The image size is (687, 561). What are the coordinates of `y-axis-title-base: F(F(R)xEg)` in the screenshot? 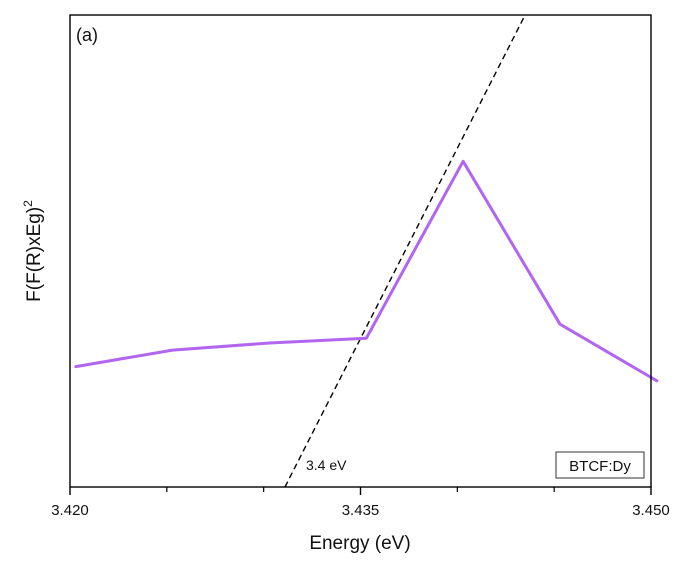 It's located at (34, 254).